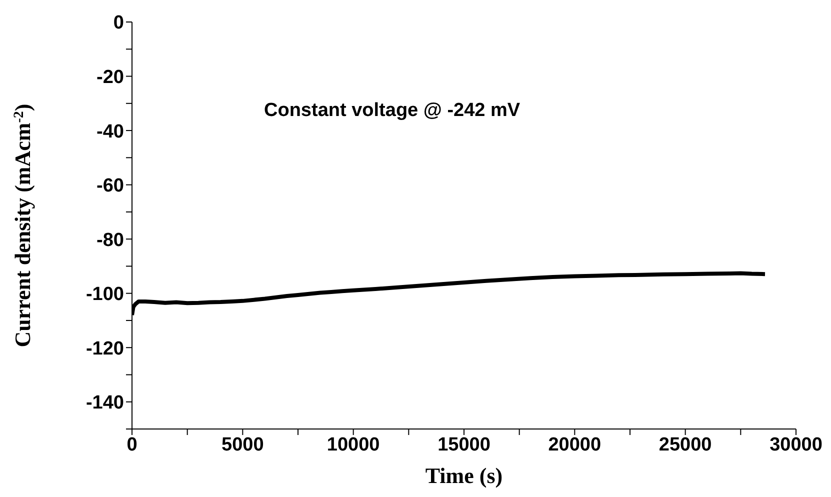 The height and width of the screenshot is (497, 831). What do you see at coordinates (110, 186) in the screenshot?
I see `y-tick-label: -60` at bounding box center [110, 186].